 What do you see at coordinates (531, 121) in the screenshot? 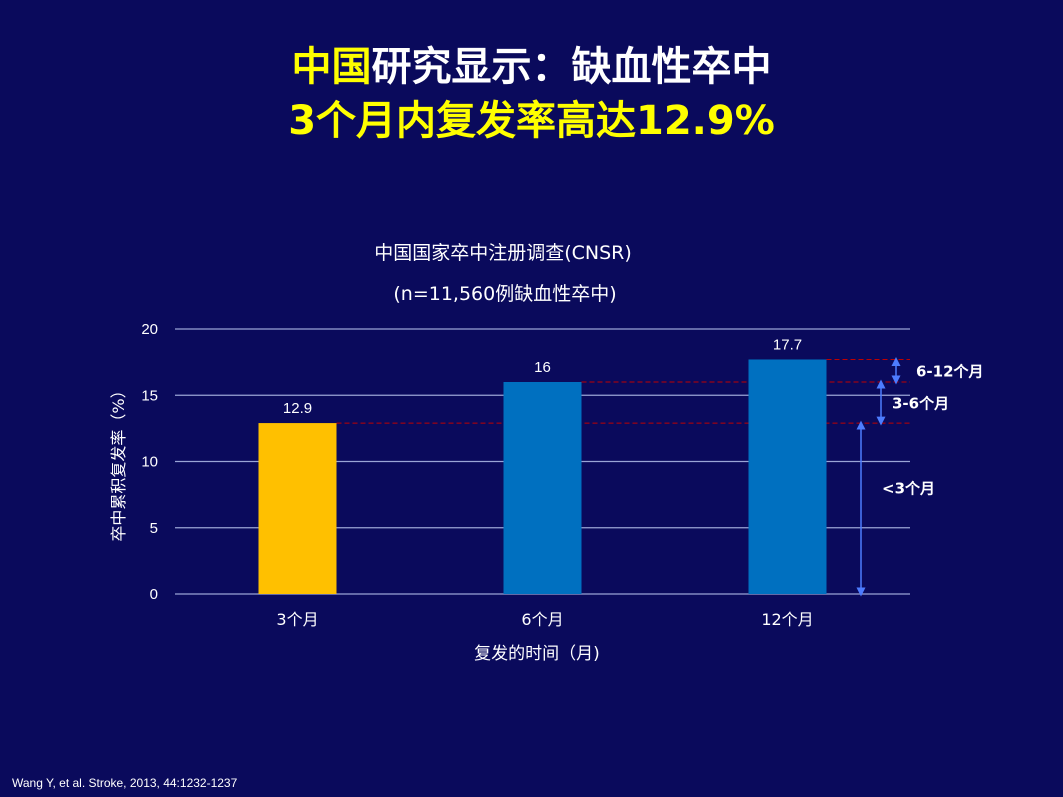
I see `title-line-2: 3个月内复发率高达12.9%` at bounding box center [531, 121].